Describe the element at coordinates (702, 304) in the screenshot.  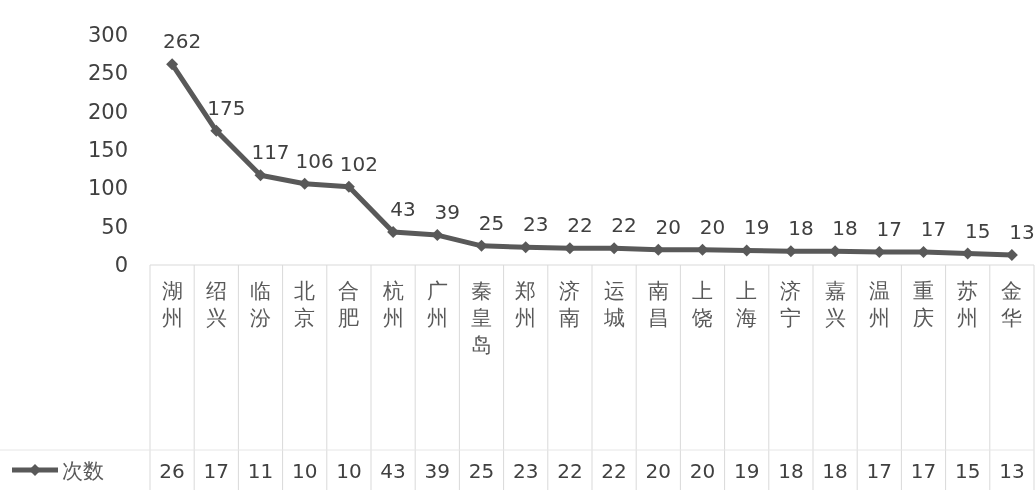
I see `category: 上饶` at that location.